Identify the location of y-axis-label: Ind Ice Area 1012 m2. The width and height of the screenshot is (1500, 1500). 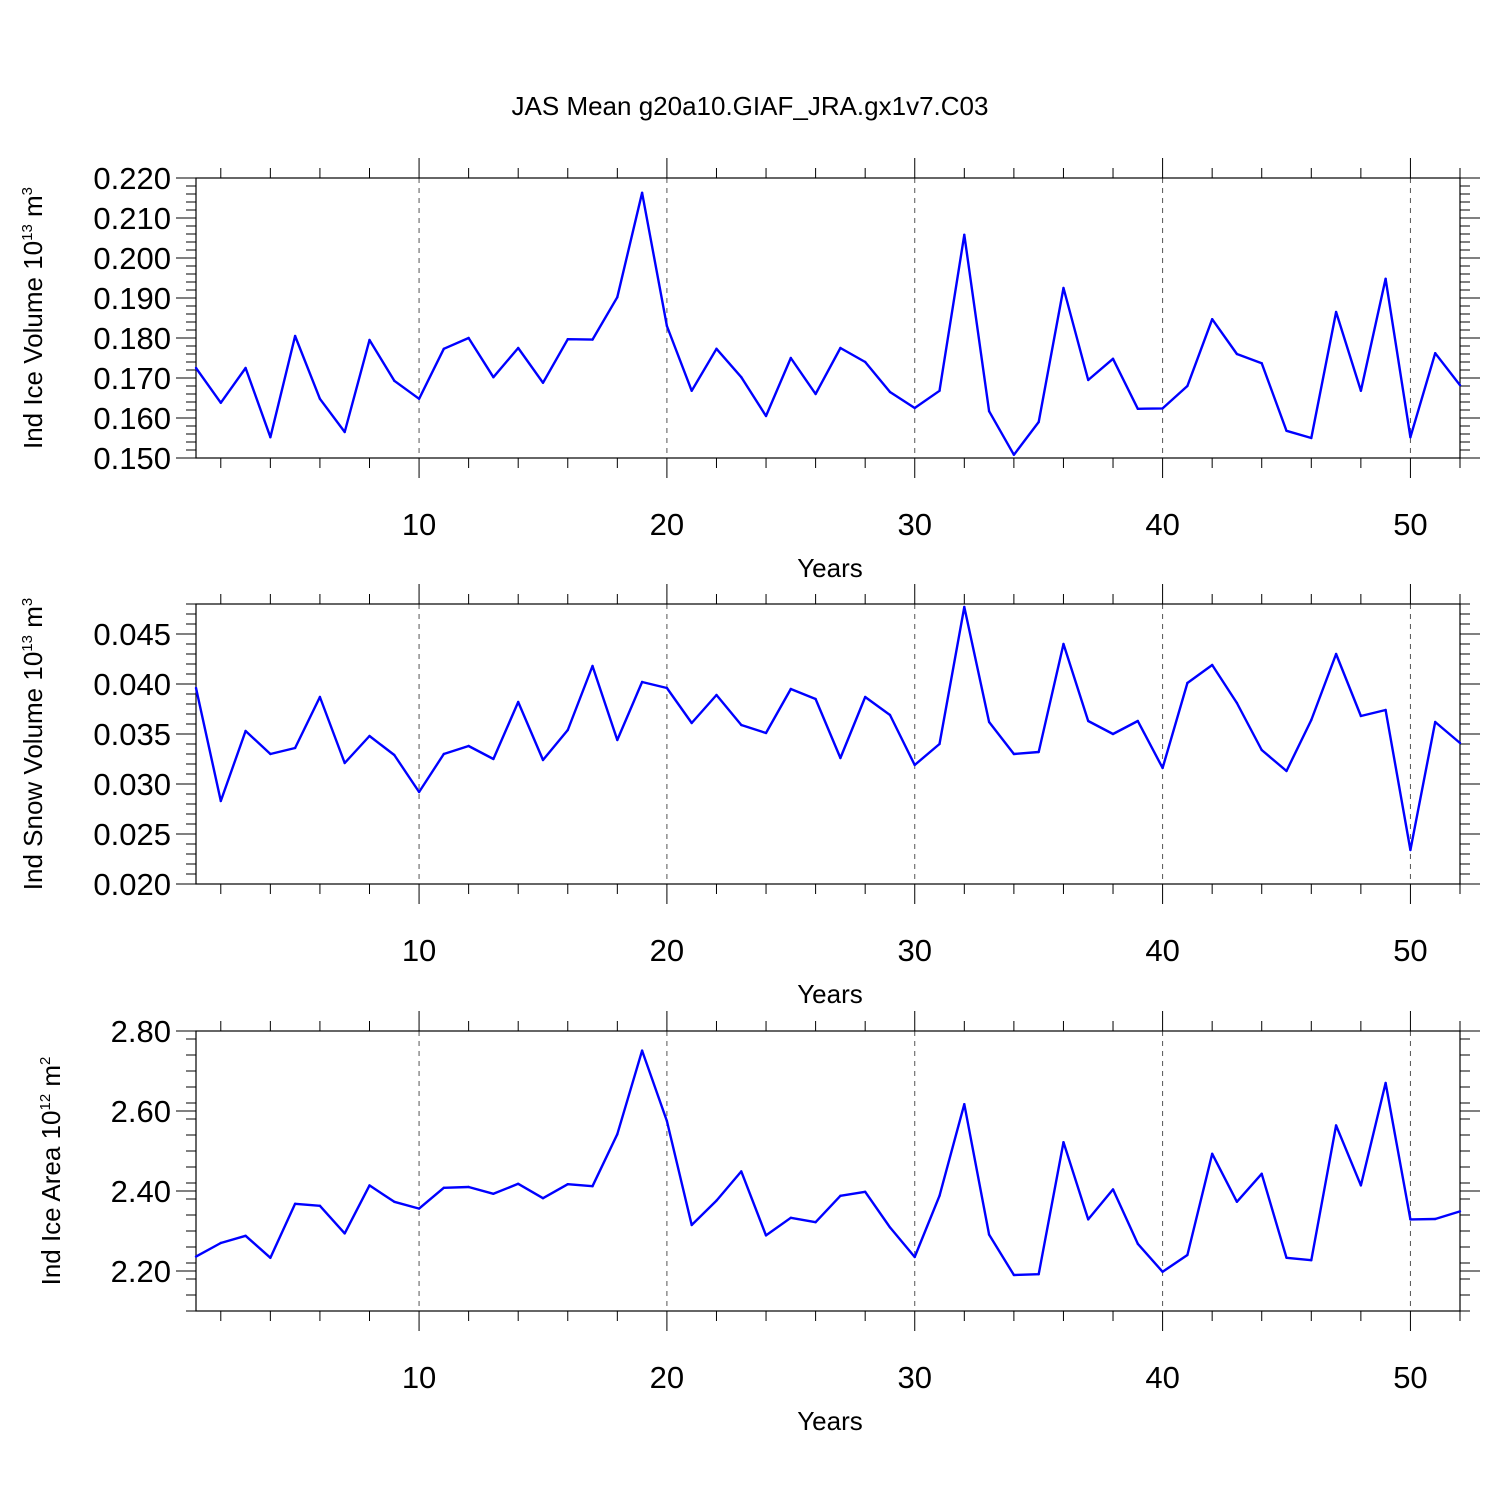
(51, 1171).